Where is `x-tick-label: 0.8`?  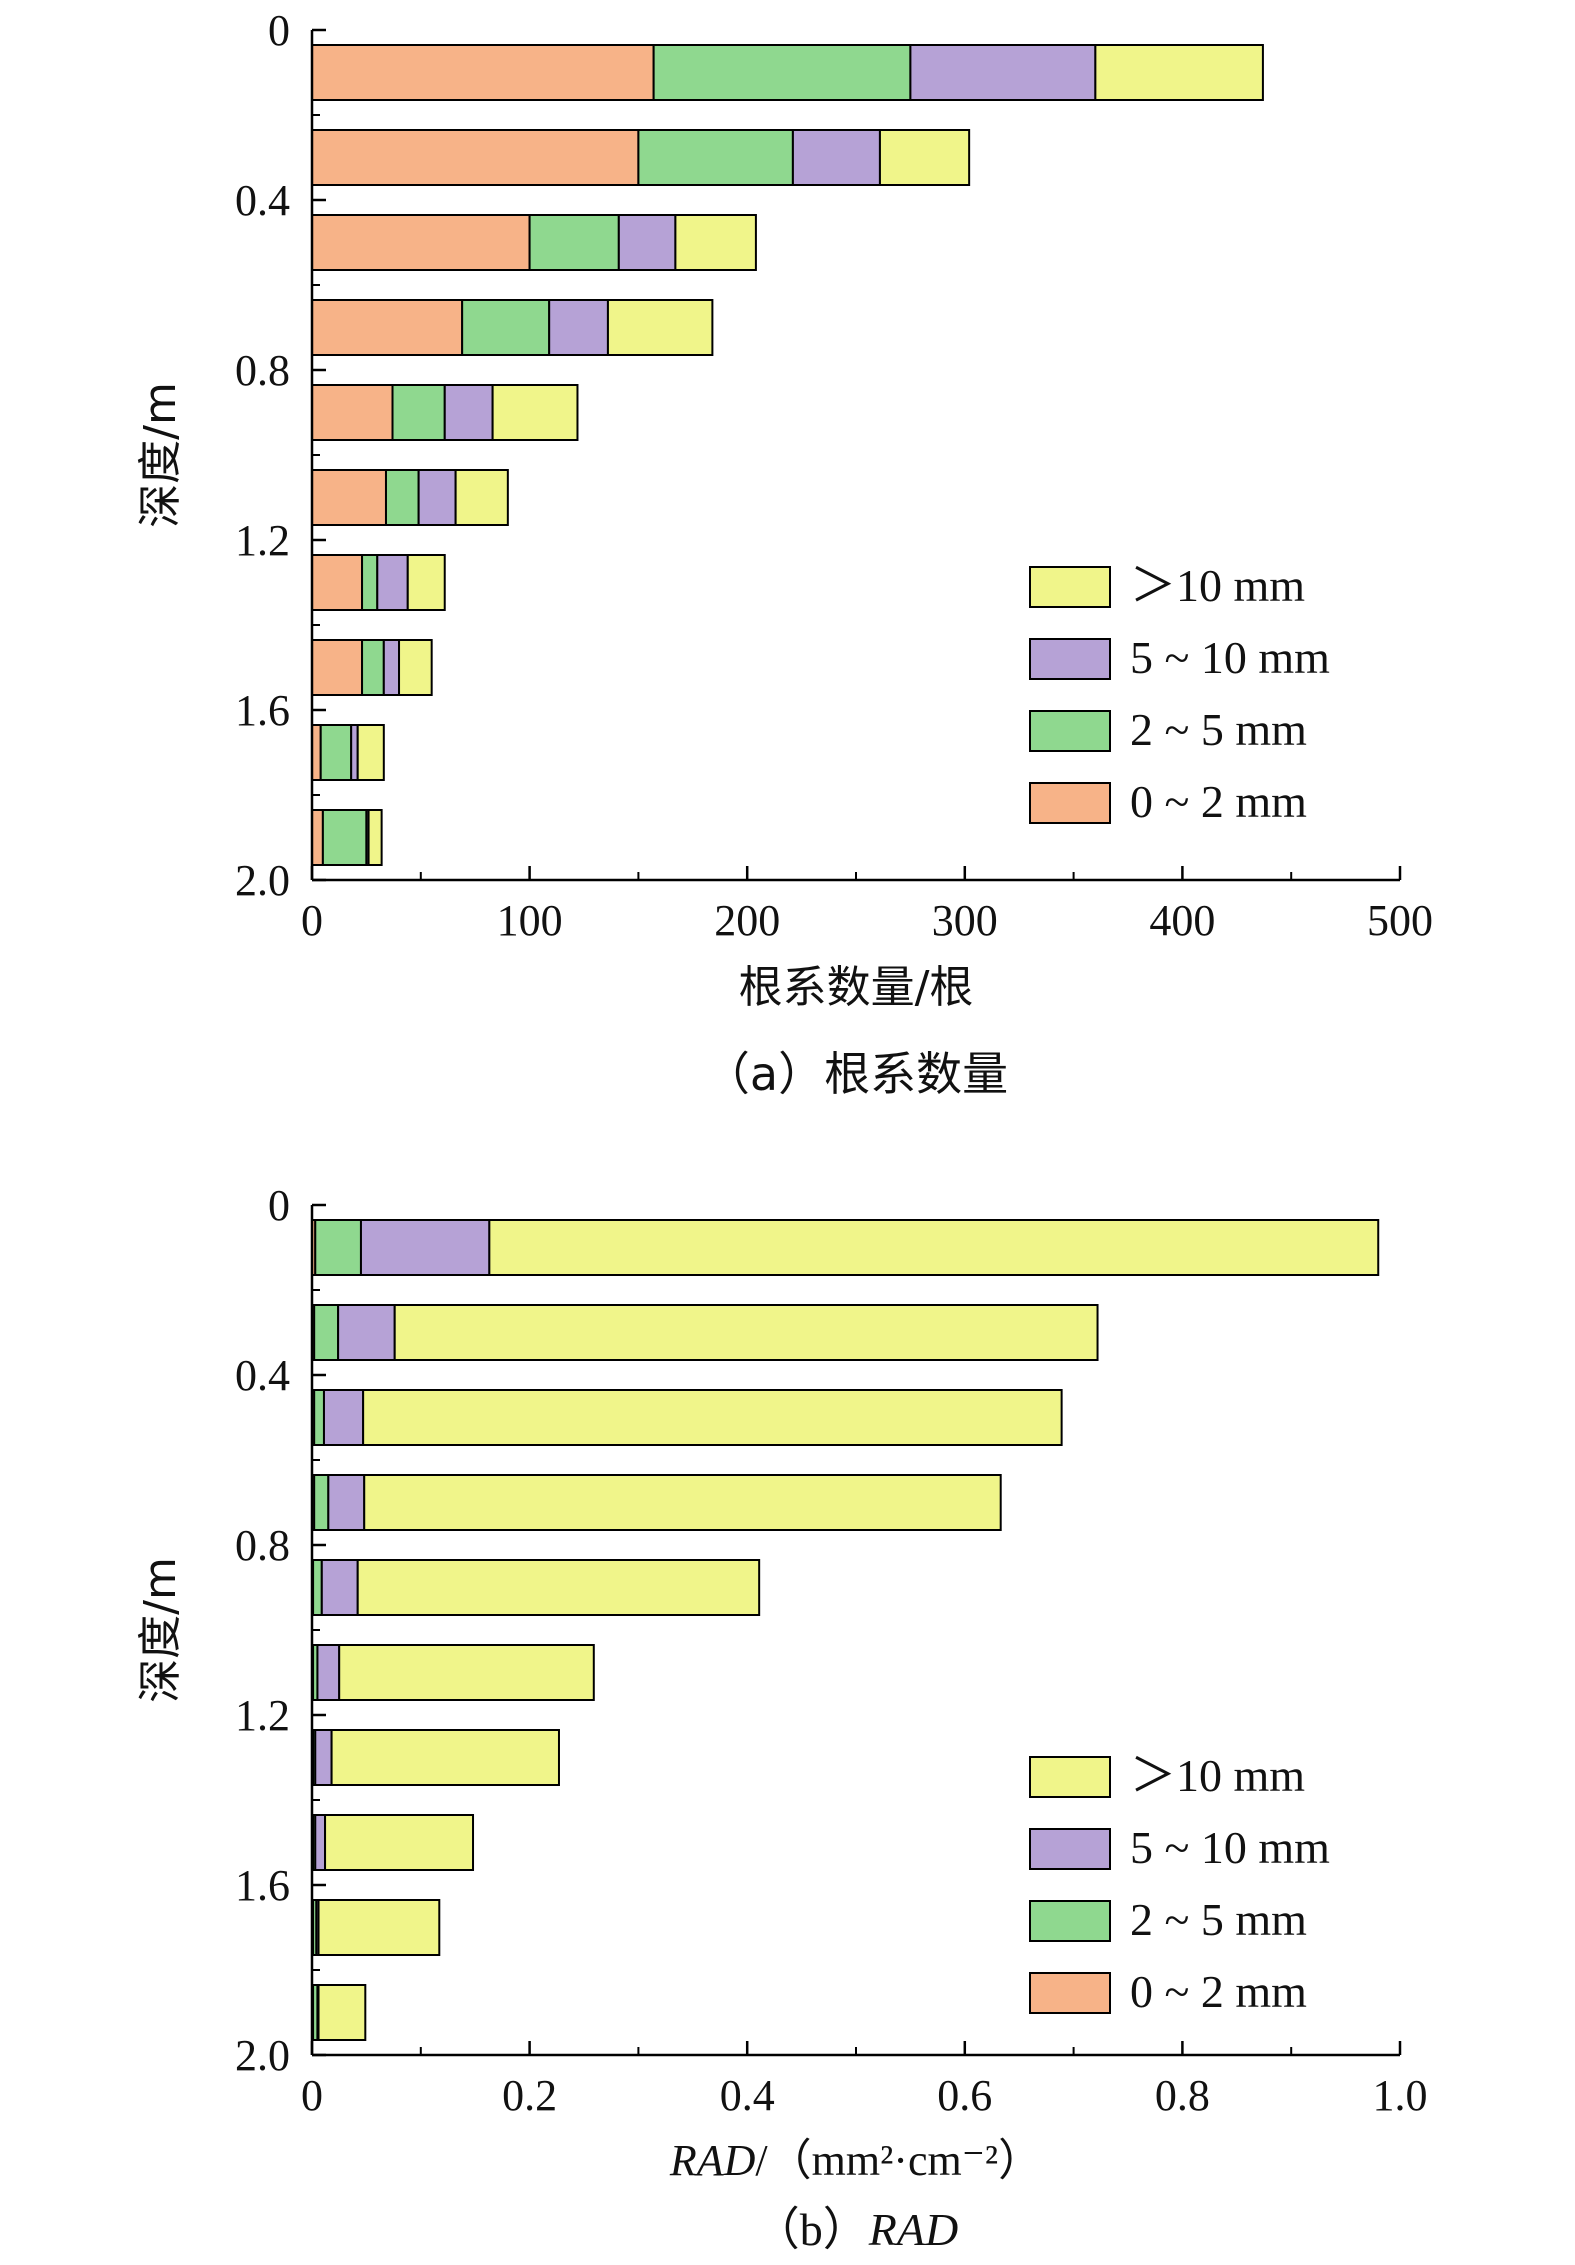
x-tick-label: 0.8 is located at coordinates (1182, 2095).